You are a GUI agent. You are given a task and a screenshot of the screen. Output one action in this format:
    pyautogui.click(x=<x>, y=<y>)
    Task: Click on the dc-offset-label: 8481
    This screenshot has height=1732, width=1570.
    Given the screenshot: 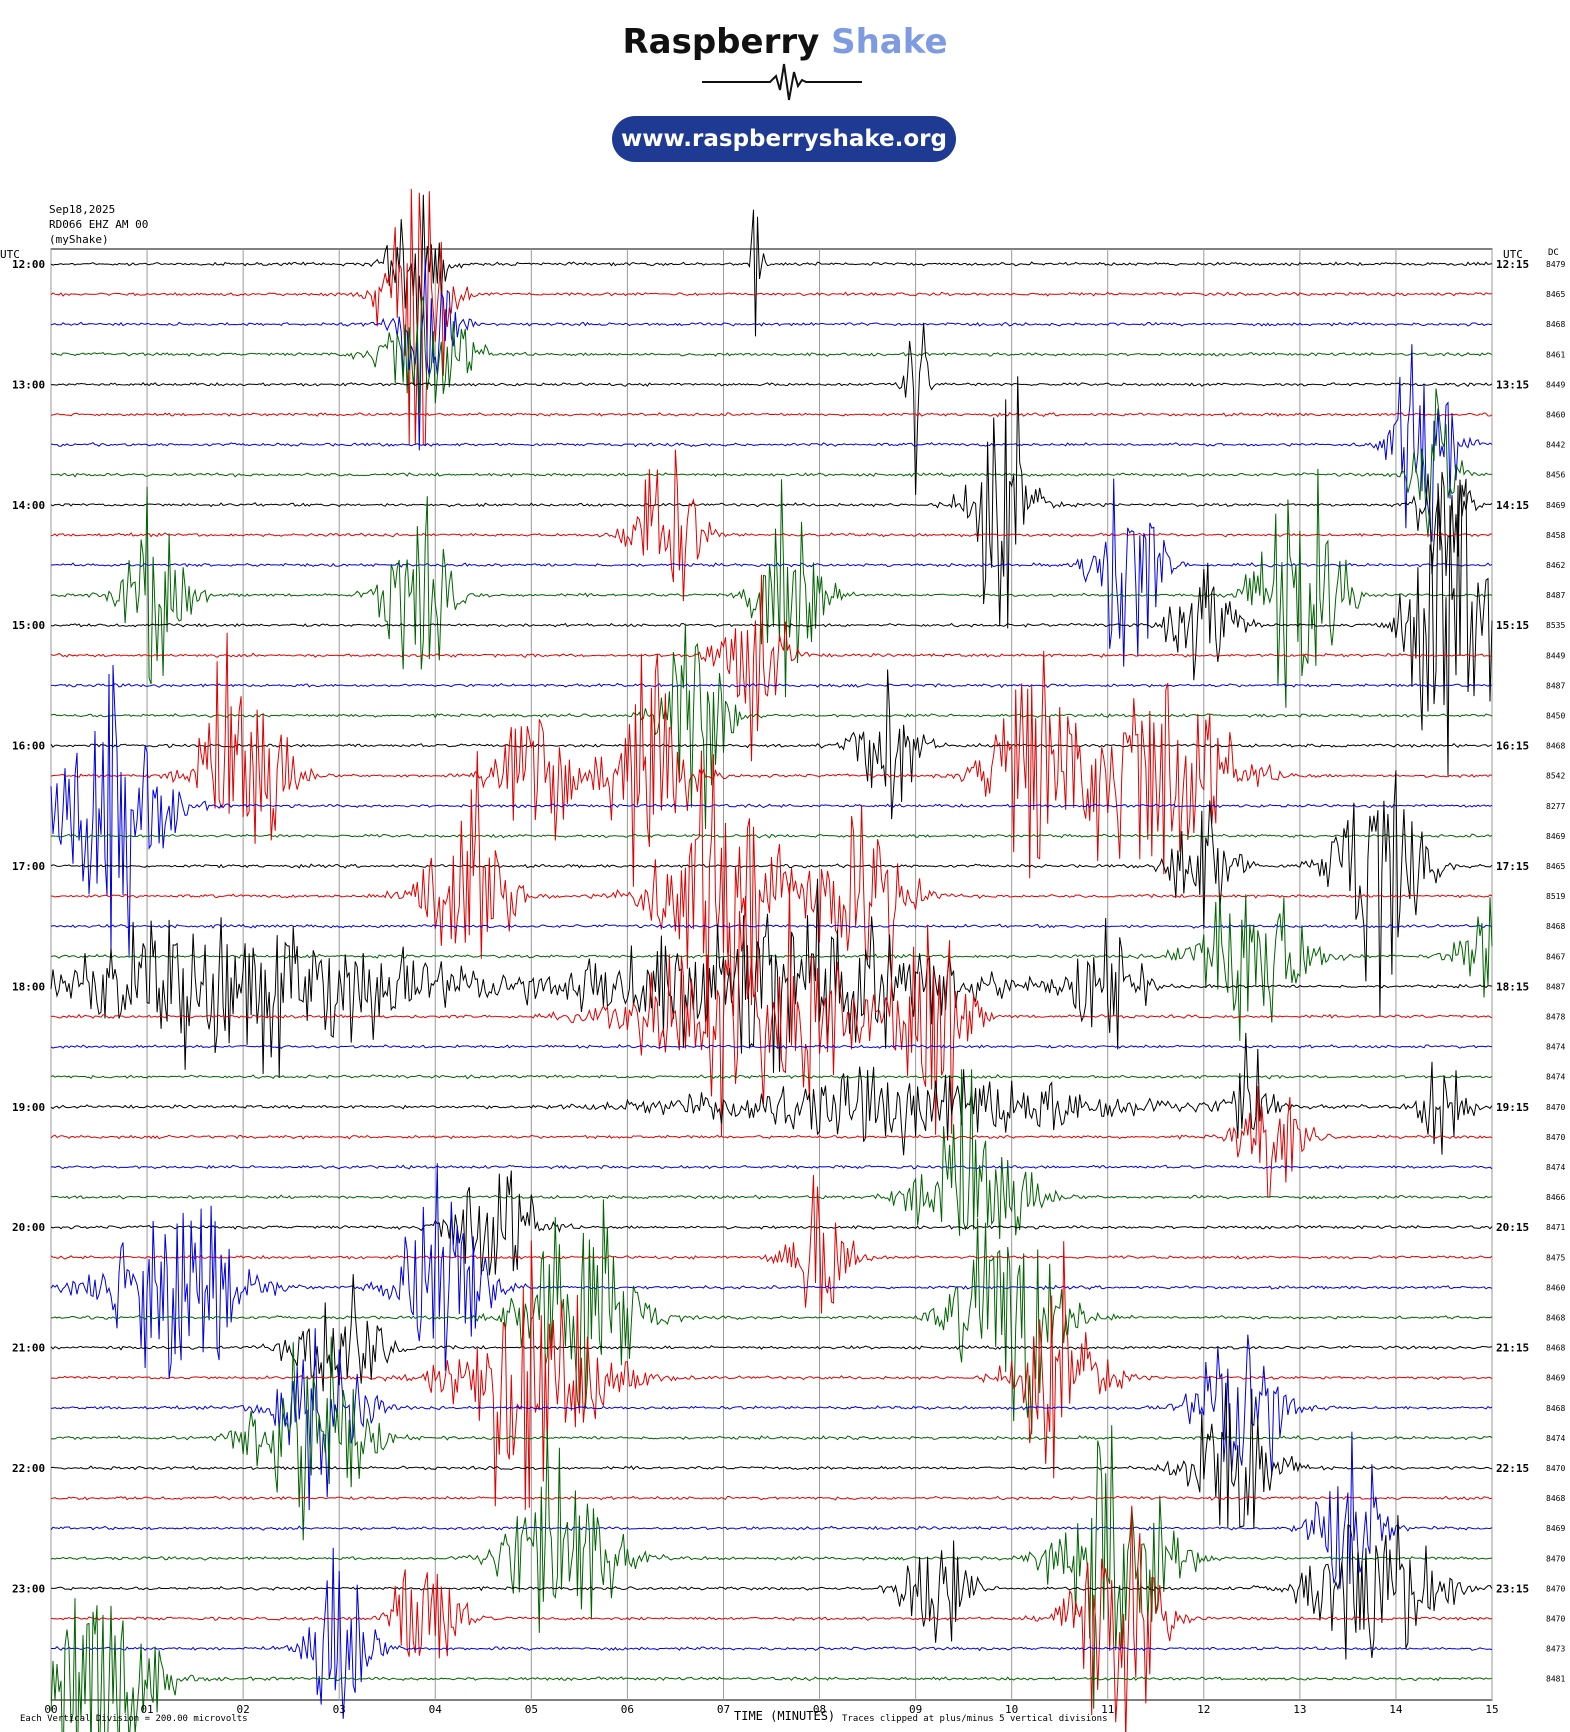 What is the action you would take?
    pyautogui.click(x=1555, y=1679)
    